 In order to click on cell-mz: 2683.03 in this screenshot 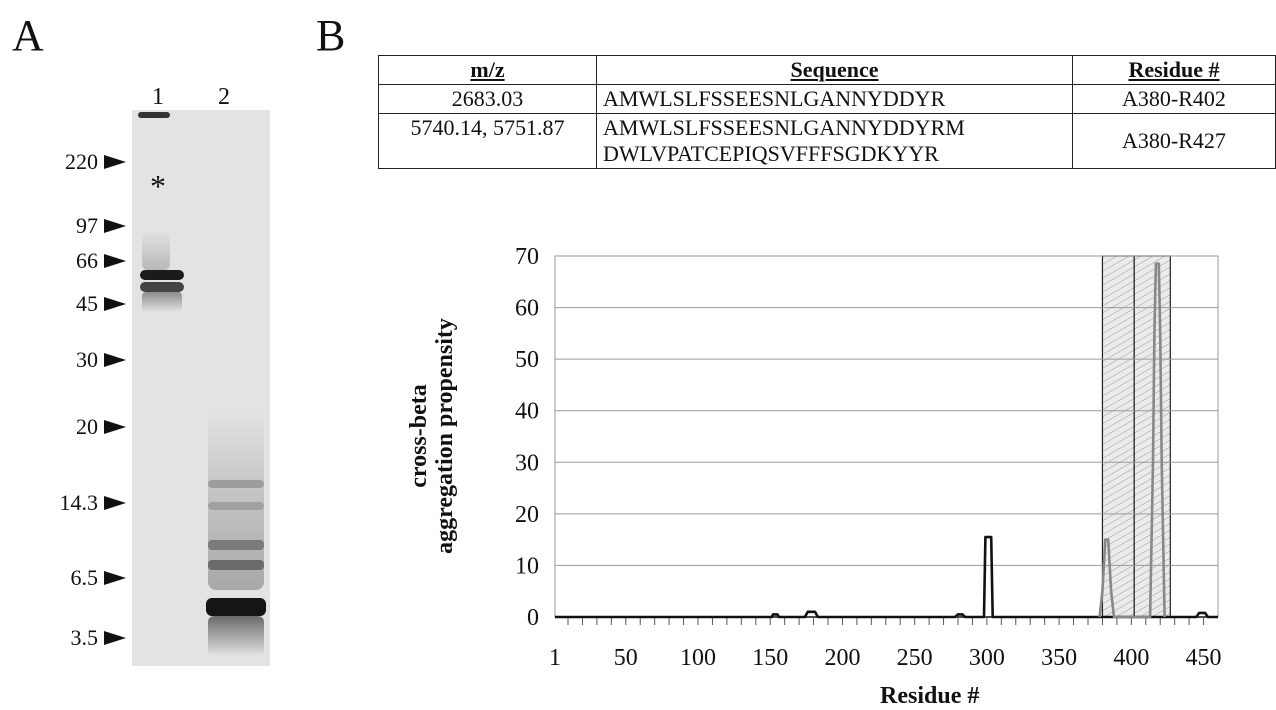, I will do `click(487, 99)`.